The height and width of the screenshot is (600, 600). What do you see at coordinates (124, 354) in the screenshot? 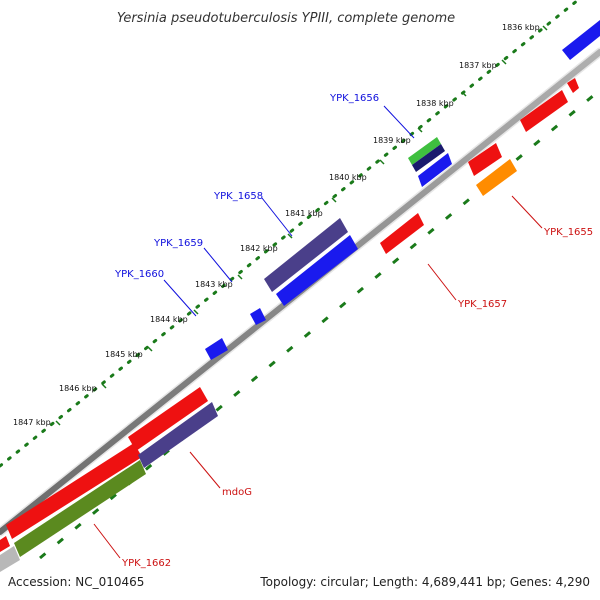
I see `tick-label: 1845 kbp` at bounding box center [124, 354].